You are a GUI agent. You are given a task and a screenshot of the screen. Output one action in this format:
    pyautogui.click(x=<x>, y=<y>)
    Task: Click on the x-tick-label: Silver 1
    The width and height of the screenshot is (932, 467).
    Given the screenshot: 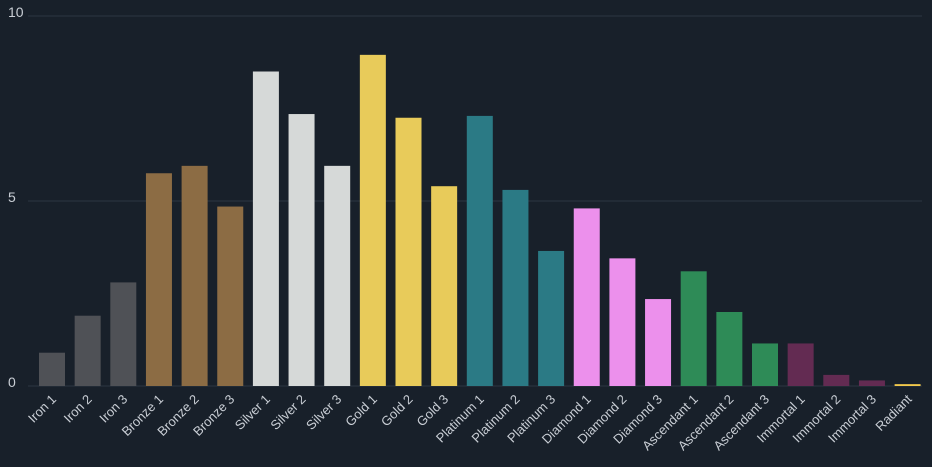 What is the action you would take?
    pyautogui.click(x=252, y=412)
    